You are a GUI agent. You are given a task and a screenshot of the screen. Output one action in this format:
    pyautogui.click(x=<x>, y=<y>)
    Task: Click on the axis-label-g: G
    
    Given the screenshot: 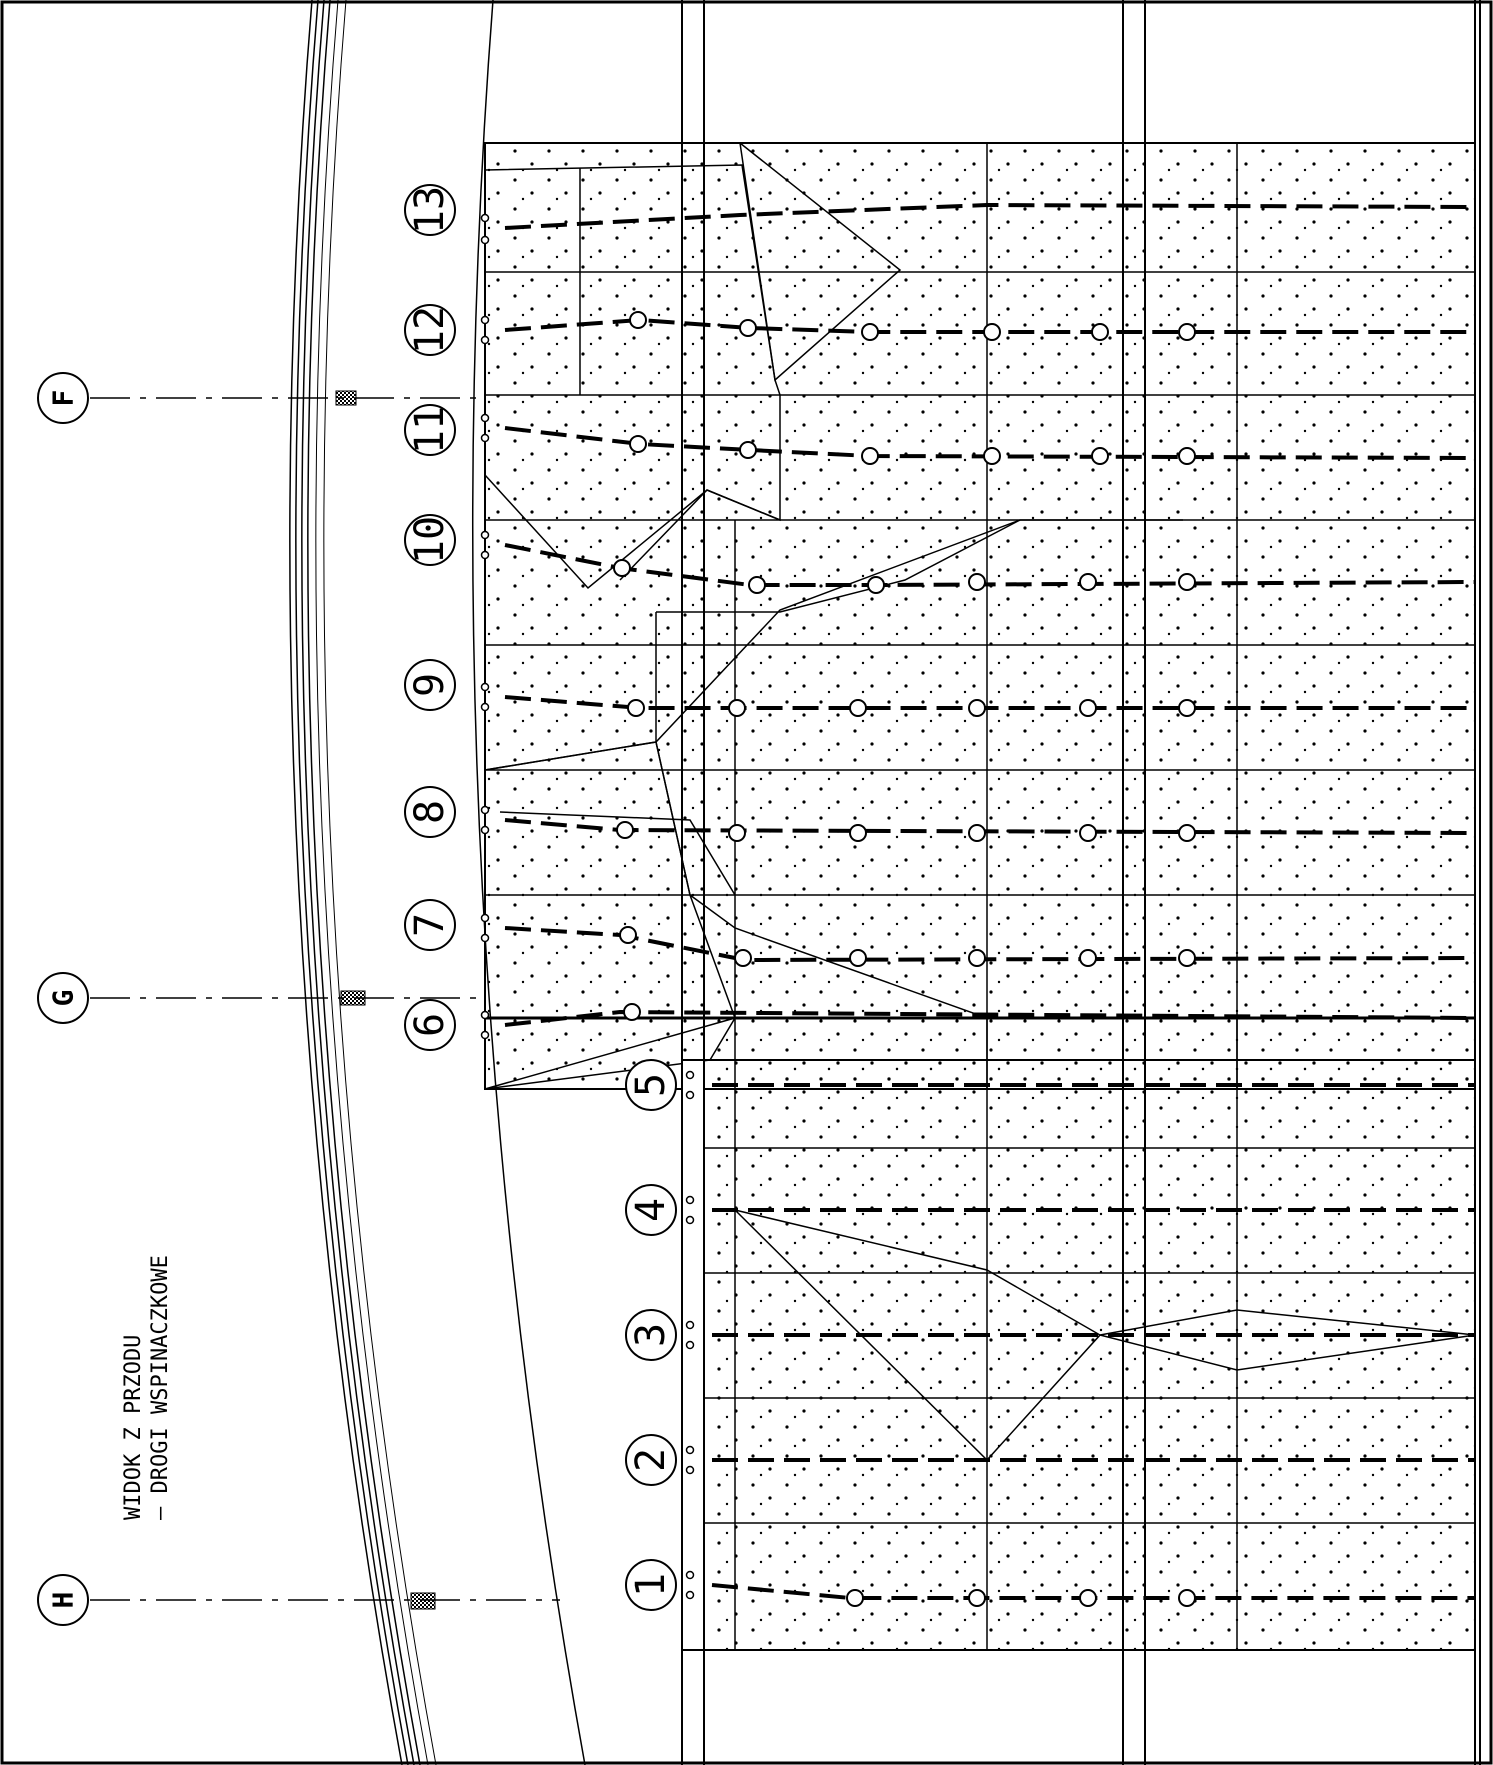 What is the action you would take?
    pyautogui.click(x=63, y=998)
    